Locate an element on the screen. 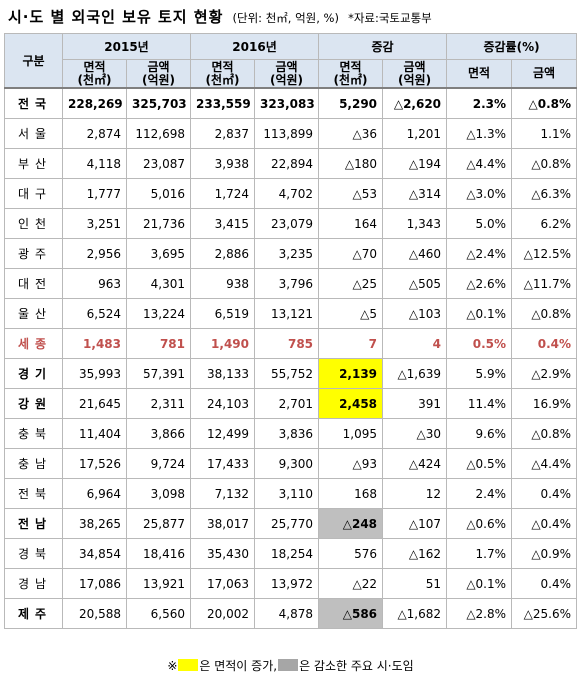 Image resolution: width=581 pixels, height=683 pixels. cell-value: △2.9% is located at coordinates (544, 373).